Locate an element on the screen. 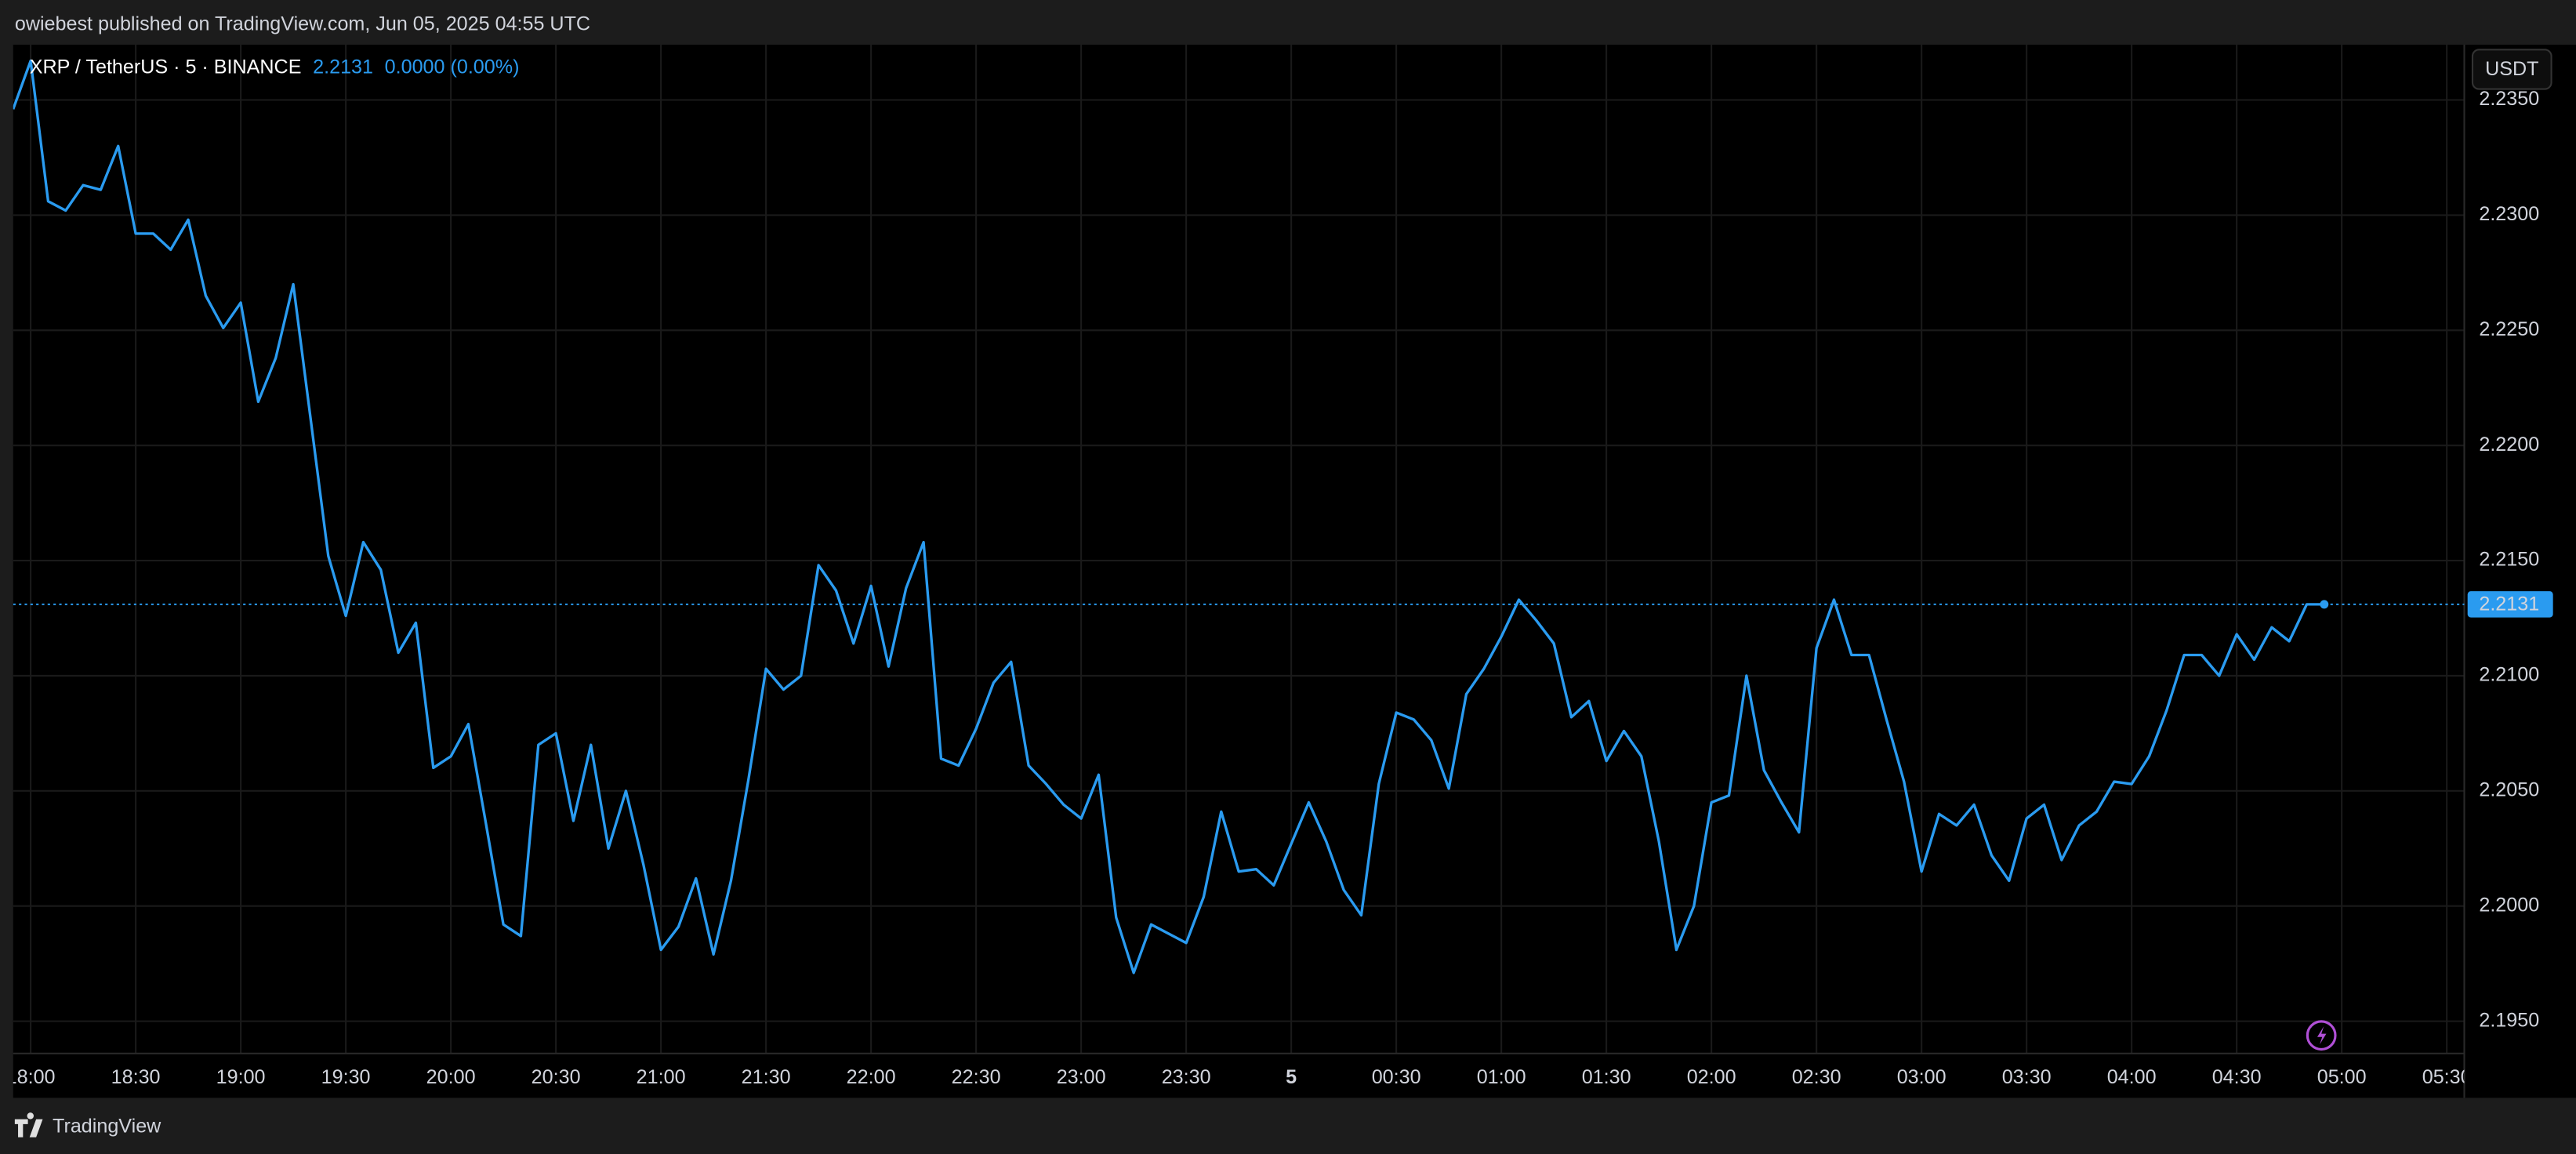  brand-name: TradingView is located at coordinates (107, 1127).